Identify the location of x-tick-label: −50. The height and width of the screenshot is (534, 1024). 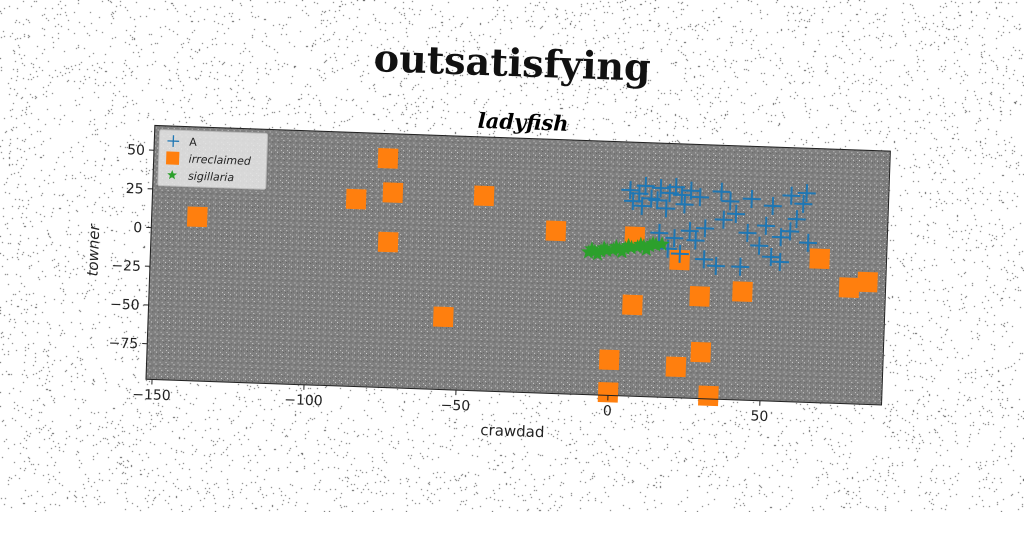
(455, 406).